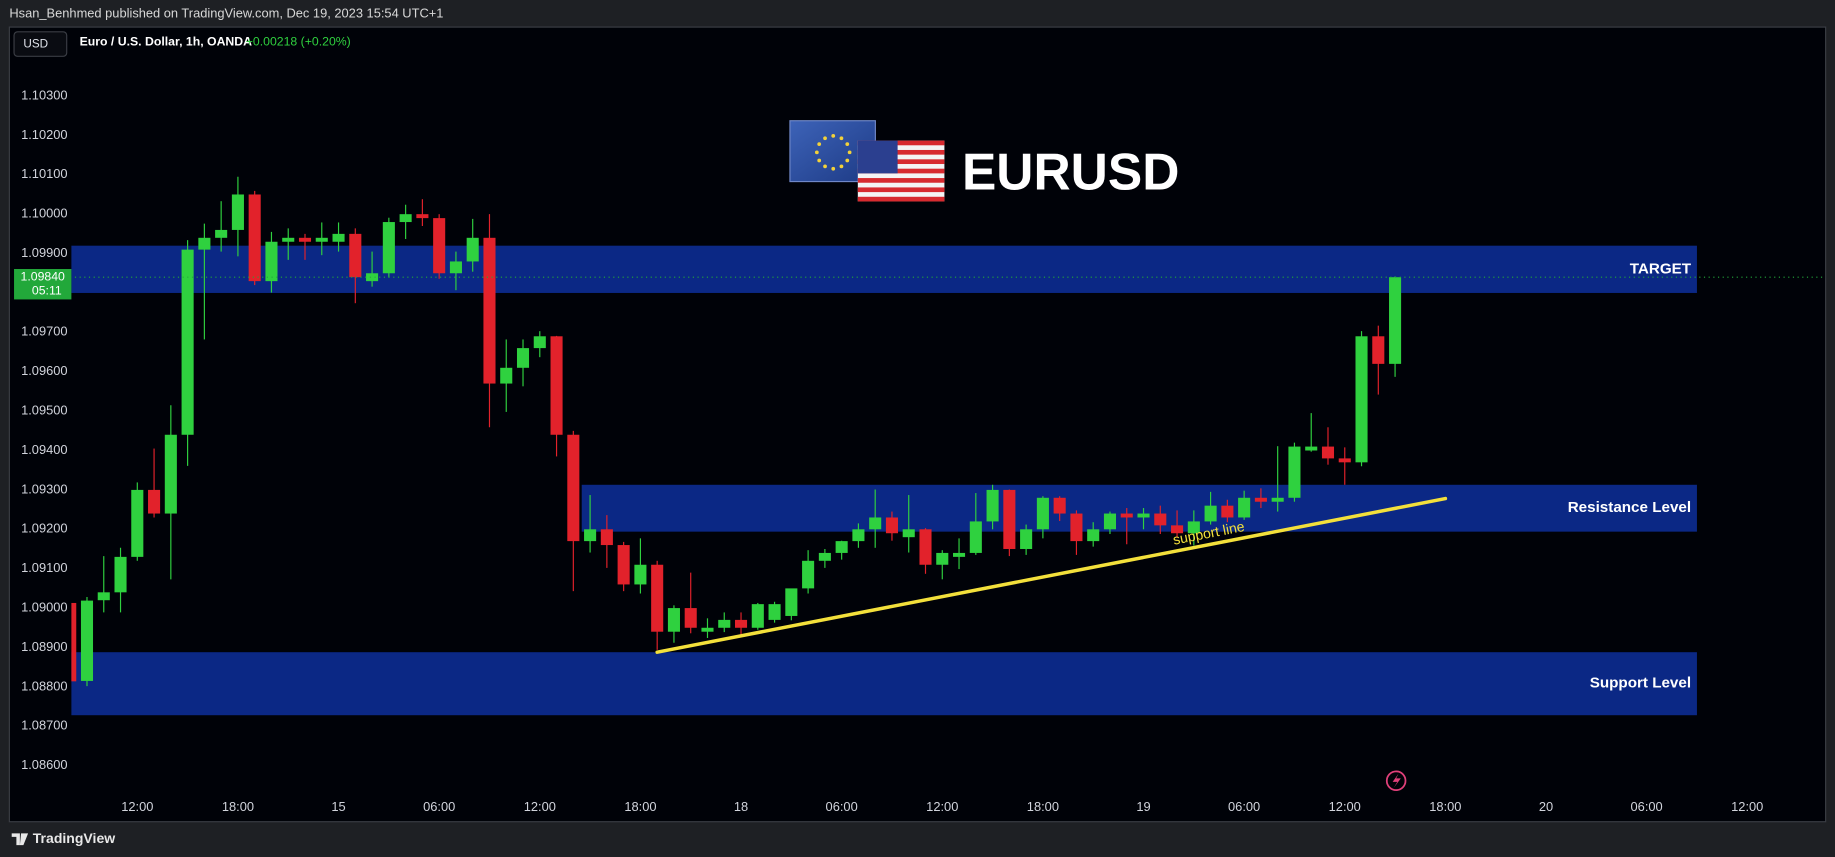  What do you see at coordinates (741, 806) in the screenshot?
I see `x-tick-label: 18` at bounding box center [741, 806].